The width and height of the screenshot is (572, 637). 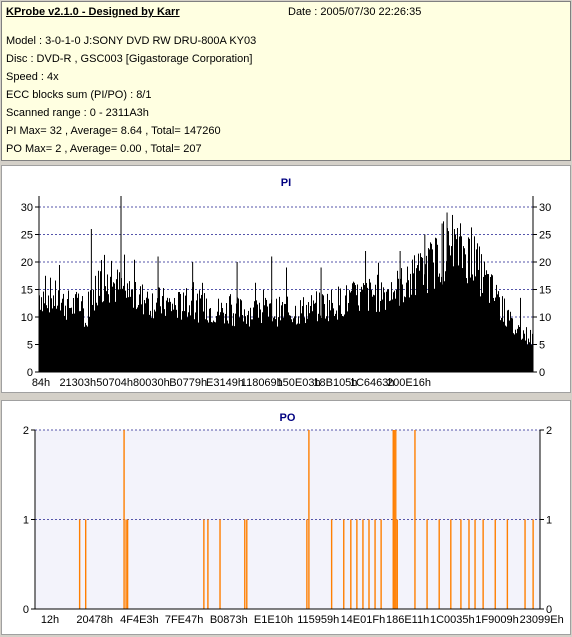 What do you see at coordinates (104, 149) in the screenshot?
I see `po-summary-line: PO Max= 2 , Average= 0.00 , Total= 207` at bounding box center [104, 149].